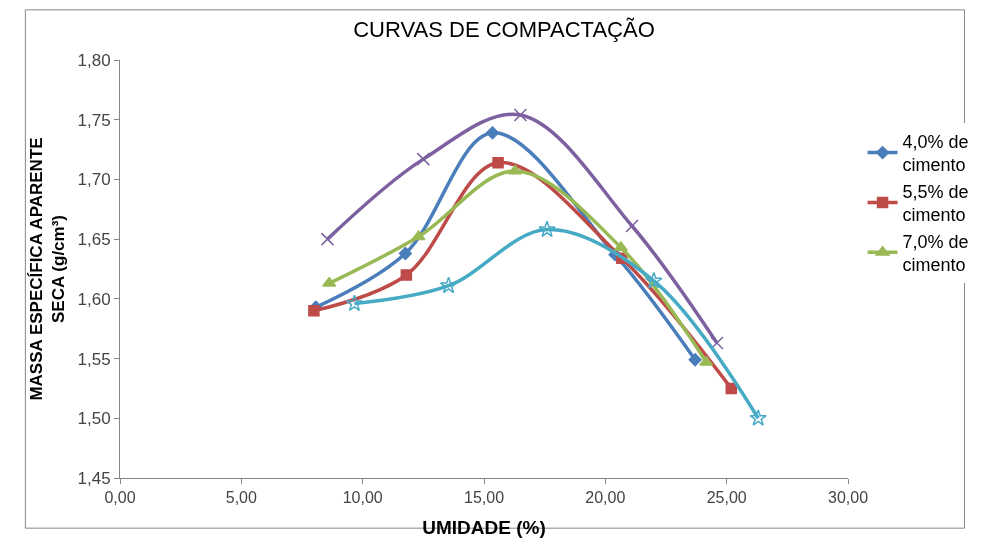  I want to click on legend-label: 7,0% de cimento, so click(935, 253).